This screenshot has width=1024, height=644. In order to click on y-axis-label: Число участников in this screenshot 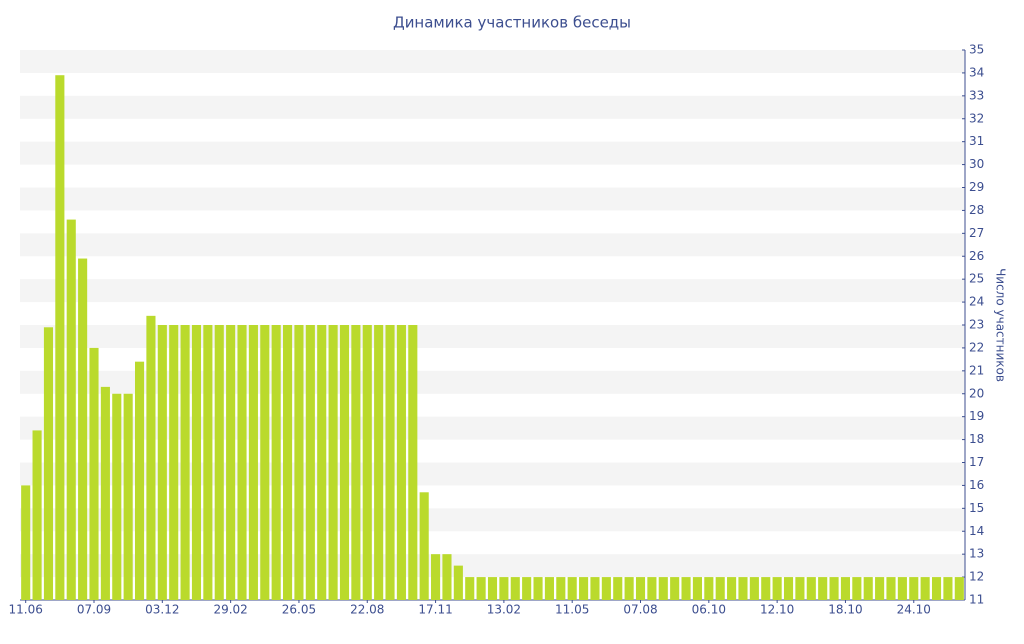, I will do `click(1001, 325)`.